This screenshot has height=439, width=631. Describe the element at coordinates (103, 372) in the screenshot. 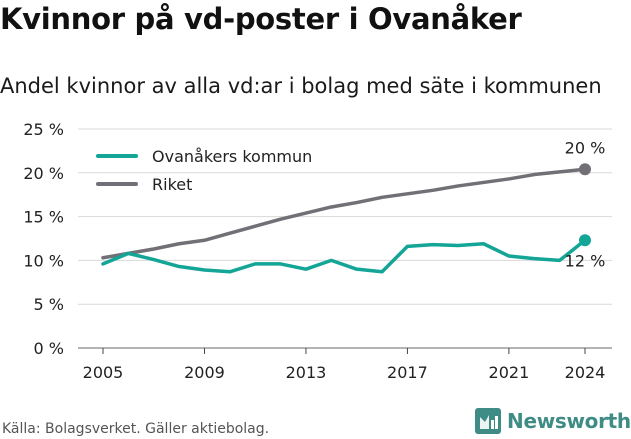

I see `x-tick-label: 2005` at that location.